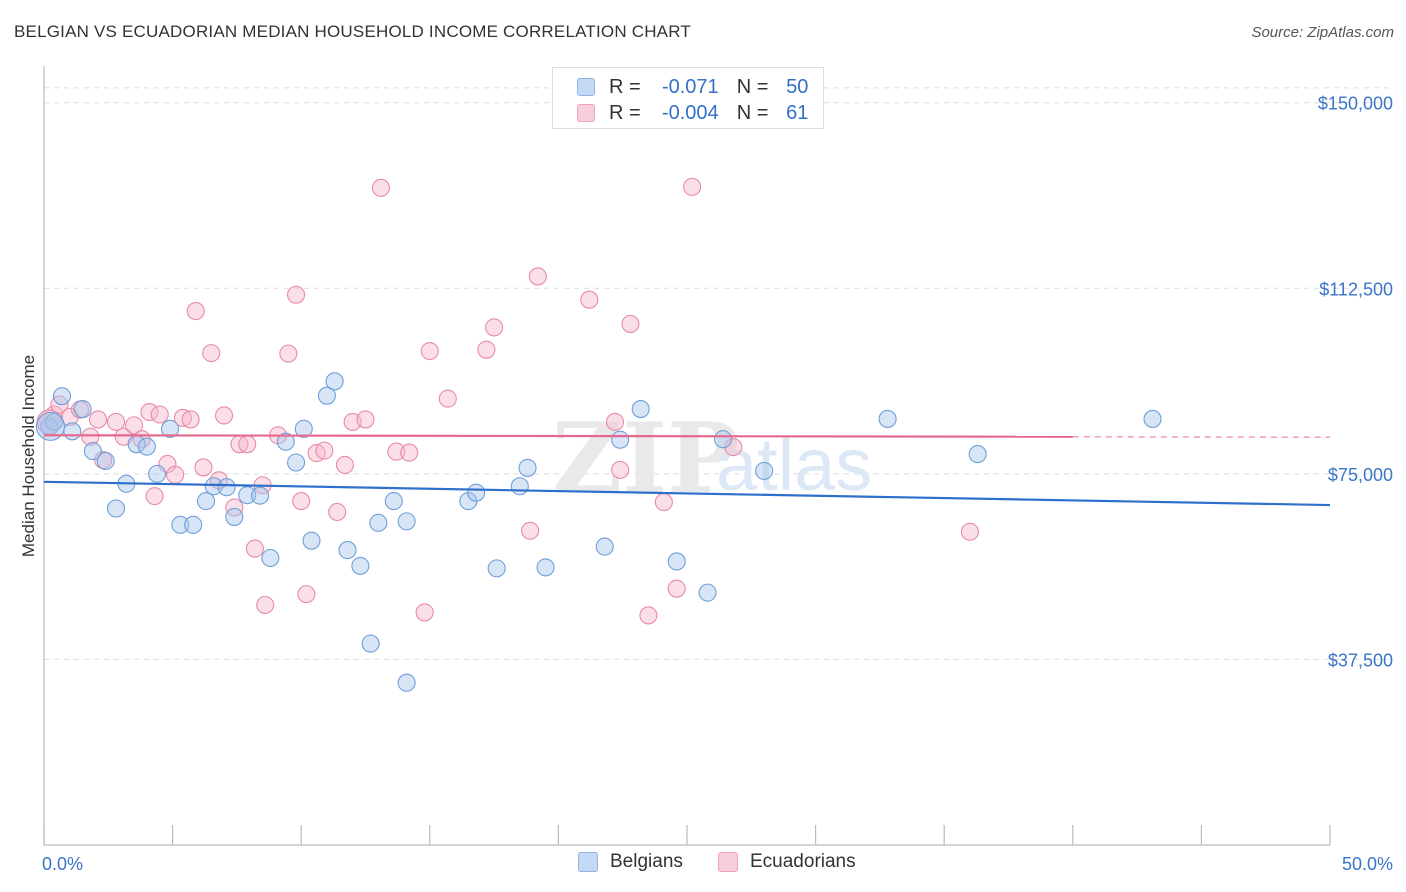  I want to click on y-tick-label-0: $37,500, so click(1360, 660).